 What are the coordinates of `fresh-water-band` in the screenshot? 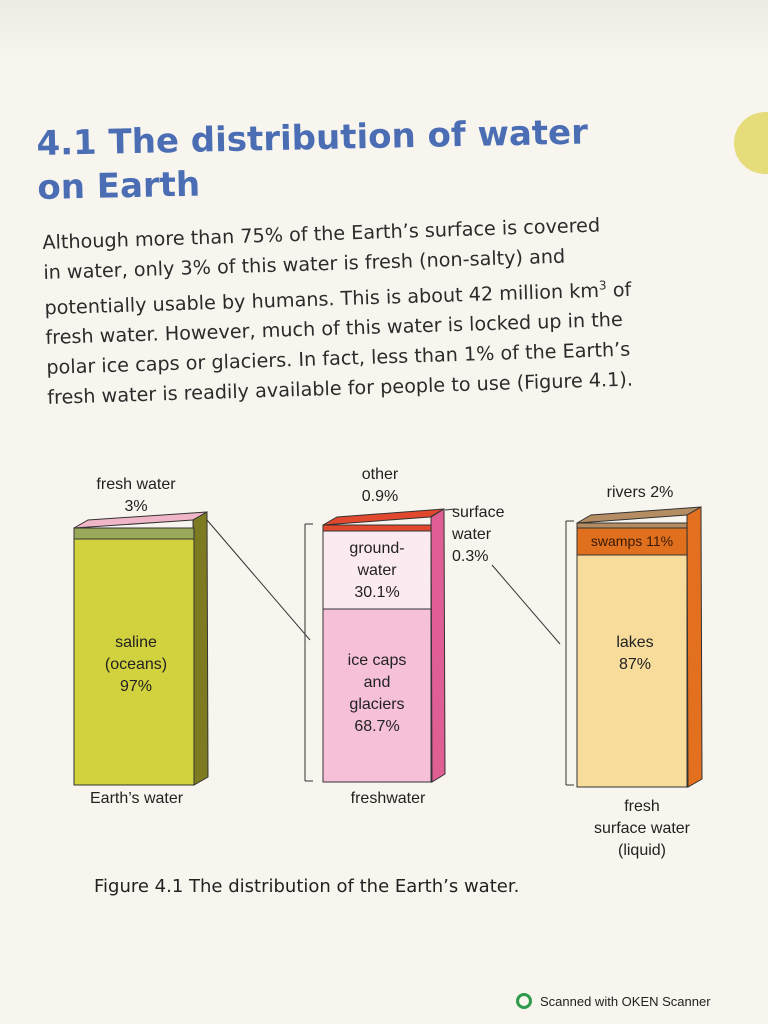 It's located at (134, 533).